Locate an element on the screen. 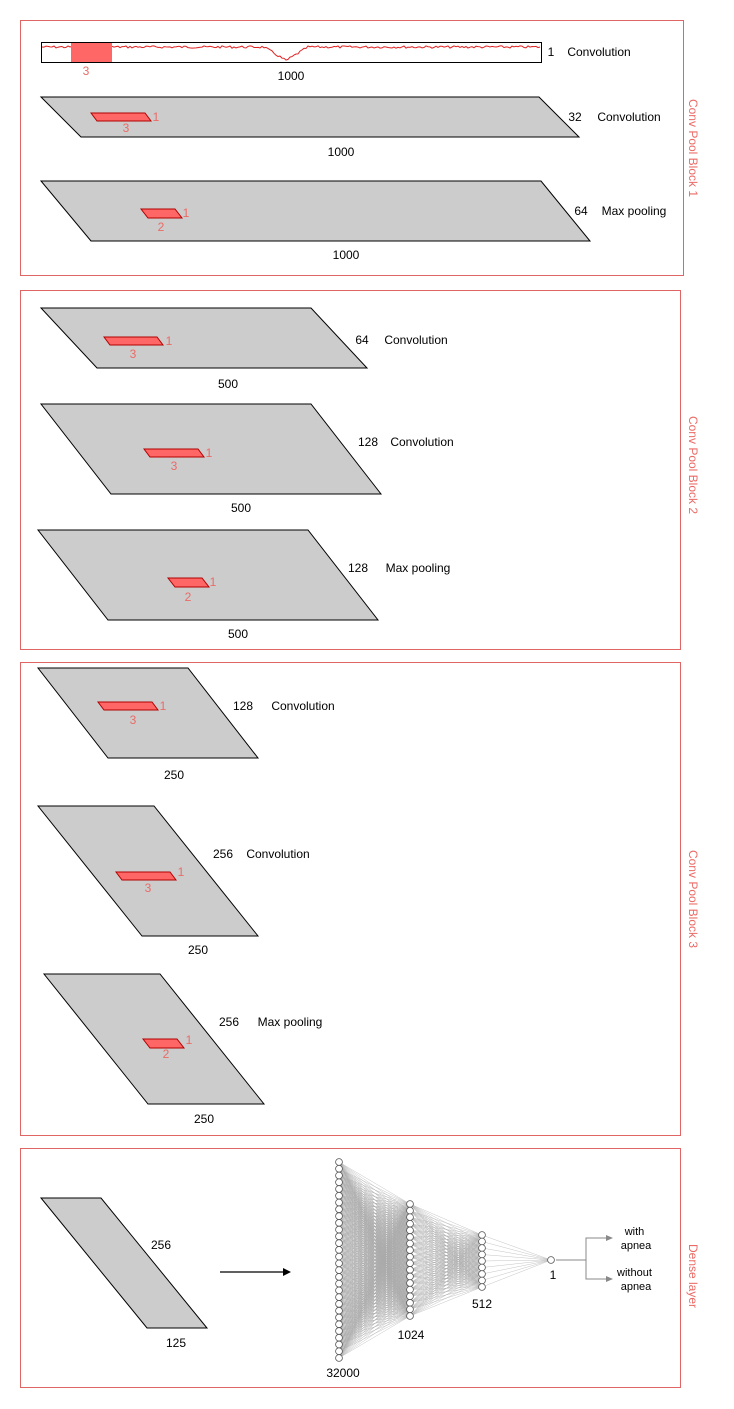 The image size is (734, 1409). network-neurons is located at coordinates (445, 1260).